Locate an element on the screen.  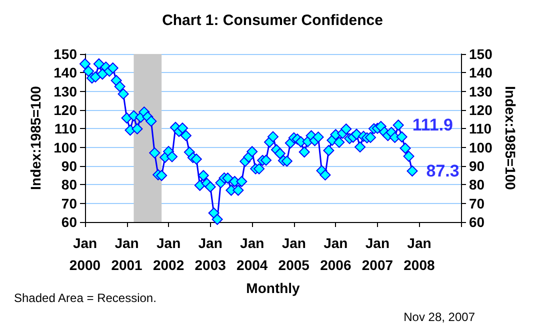
y-tick-label: 130 is located at coordinates (66, 91).